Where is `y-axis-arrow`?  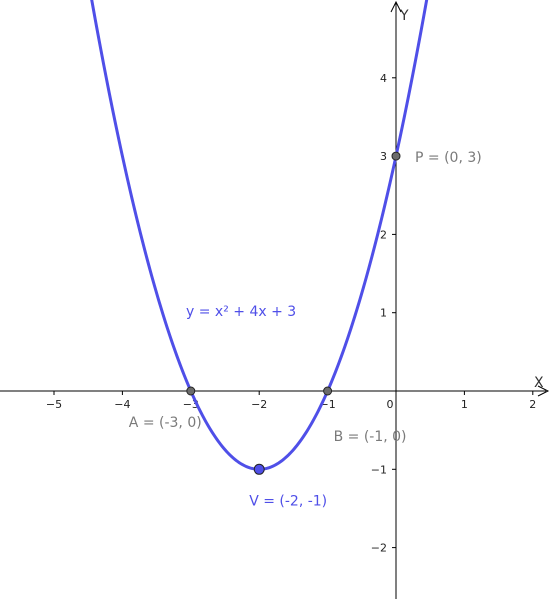 y-axis-arrow is located at coordinates (396, 6).